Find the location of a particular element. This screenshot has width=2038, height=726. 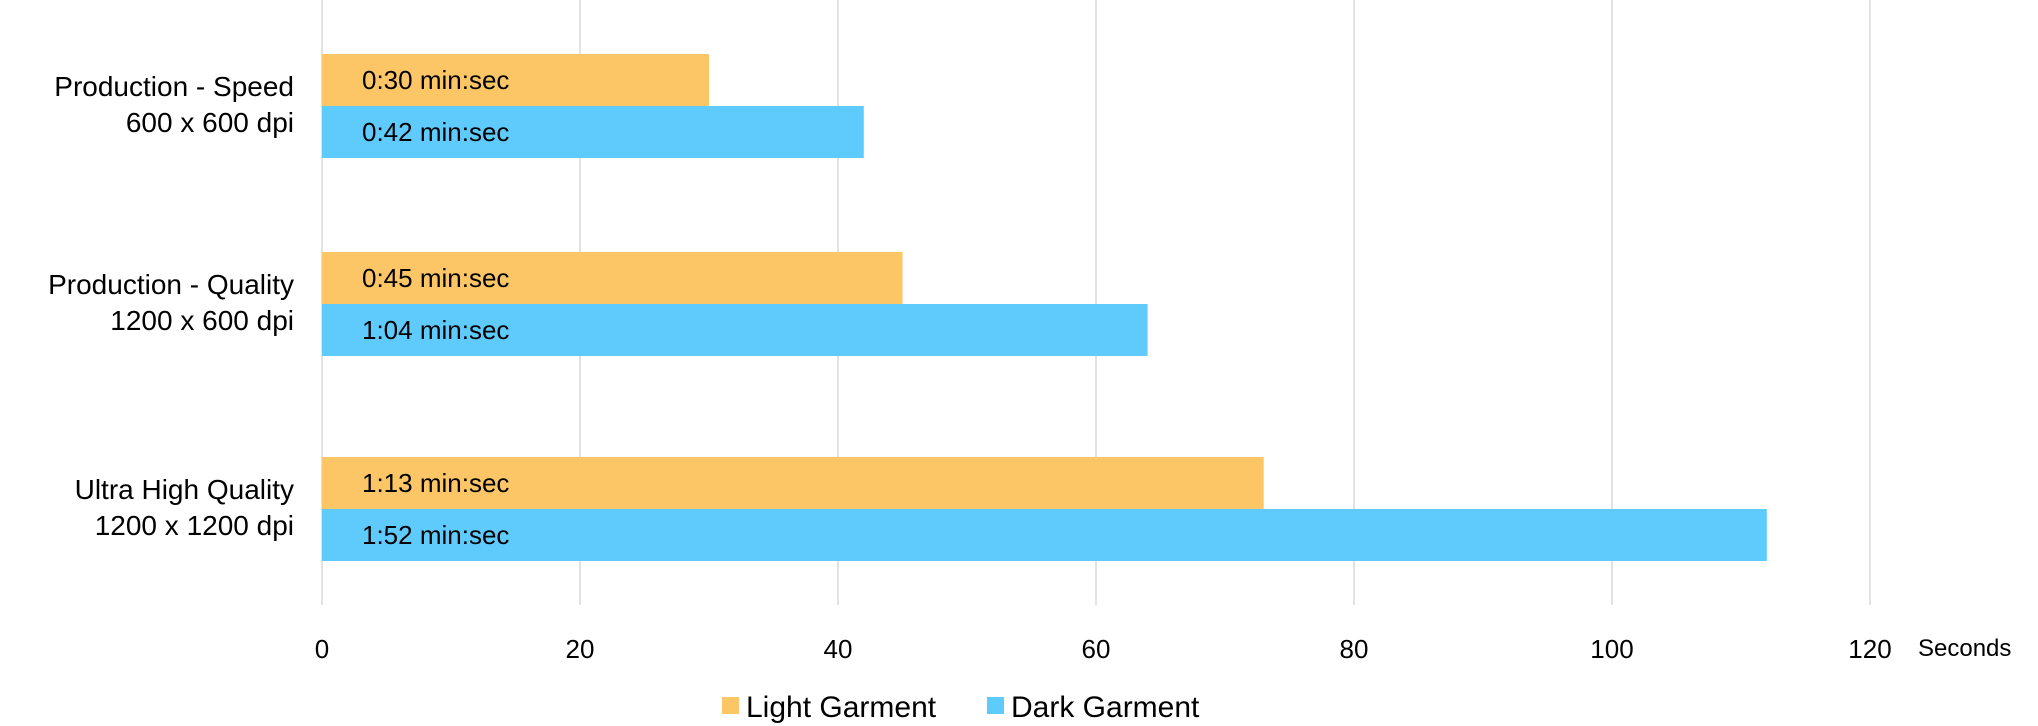

x-axis-ticks: 0 20 40 60 80 100 120 is located at coordinates (1103, 649).